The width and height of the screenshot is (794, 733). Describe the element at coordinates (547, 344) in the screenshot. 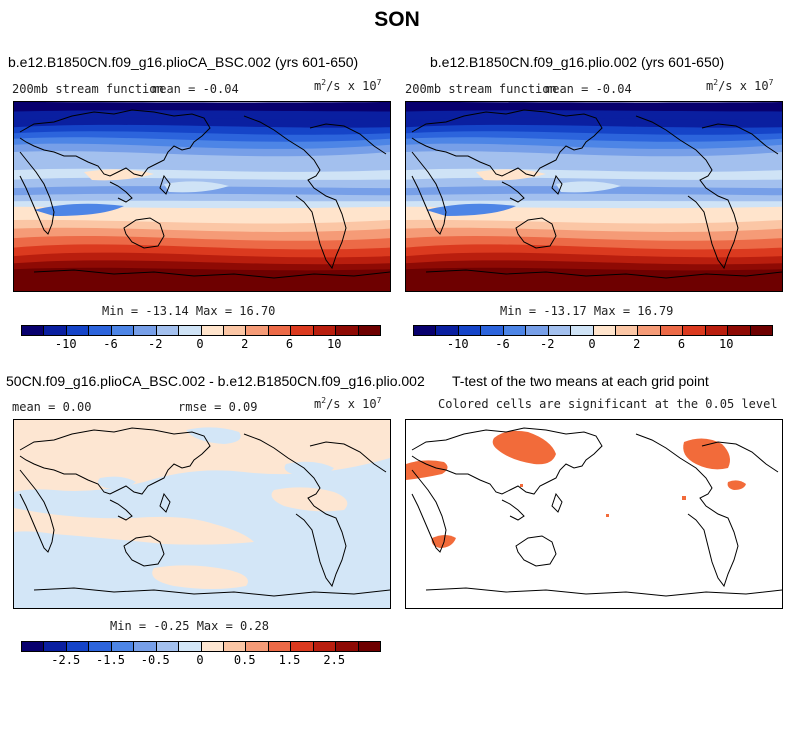

I see `panel2-tick: -2` at that location.